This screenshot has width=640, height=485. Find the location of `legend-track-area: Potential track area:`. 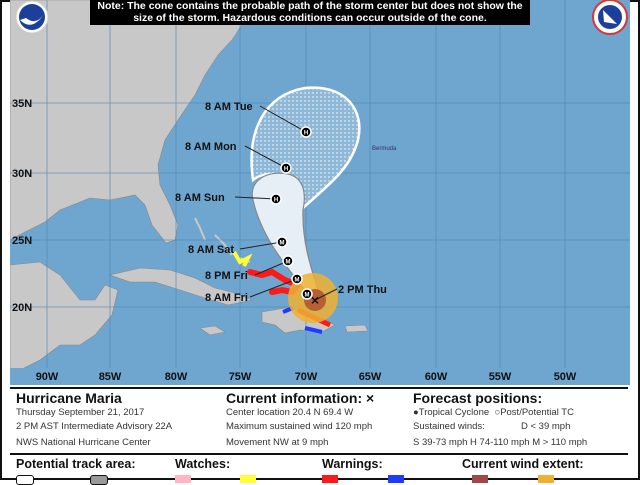

legend-track-area: Potential track area: is located at coordinates (76, 464).